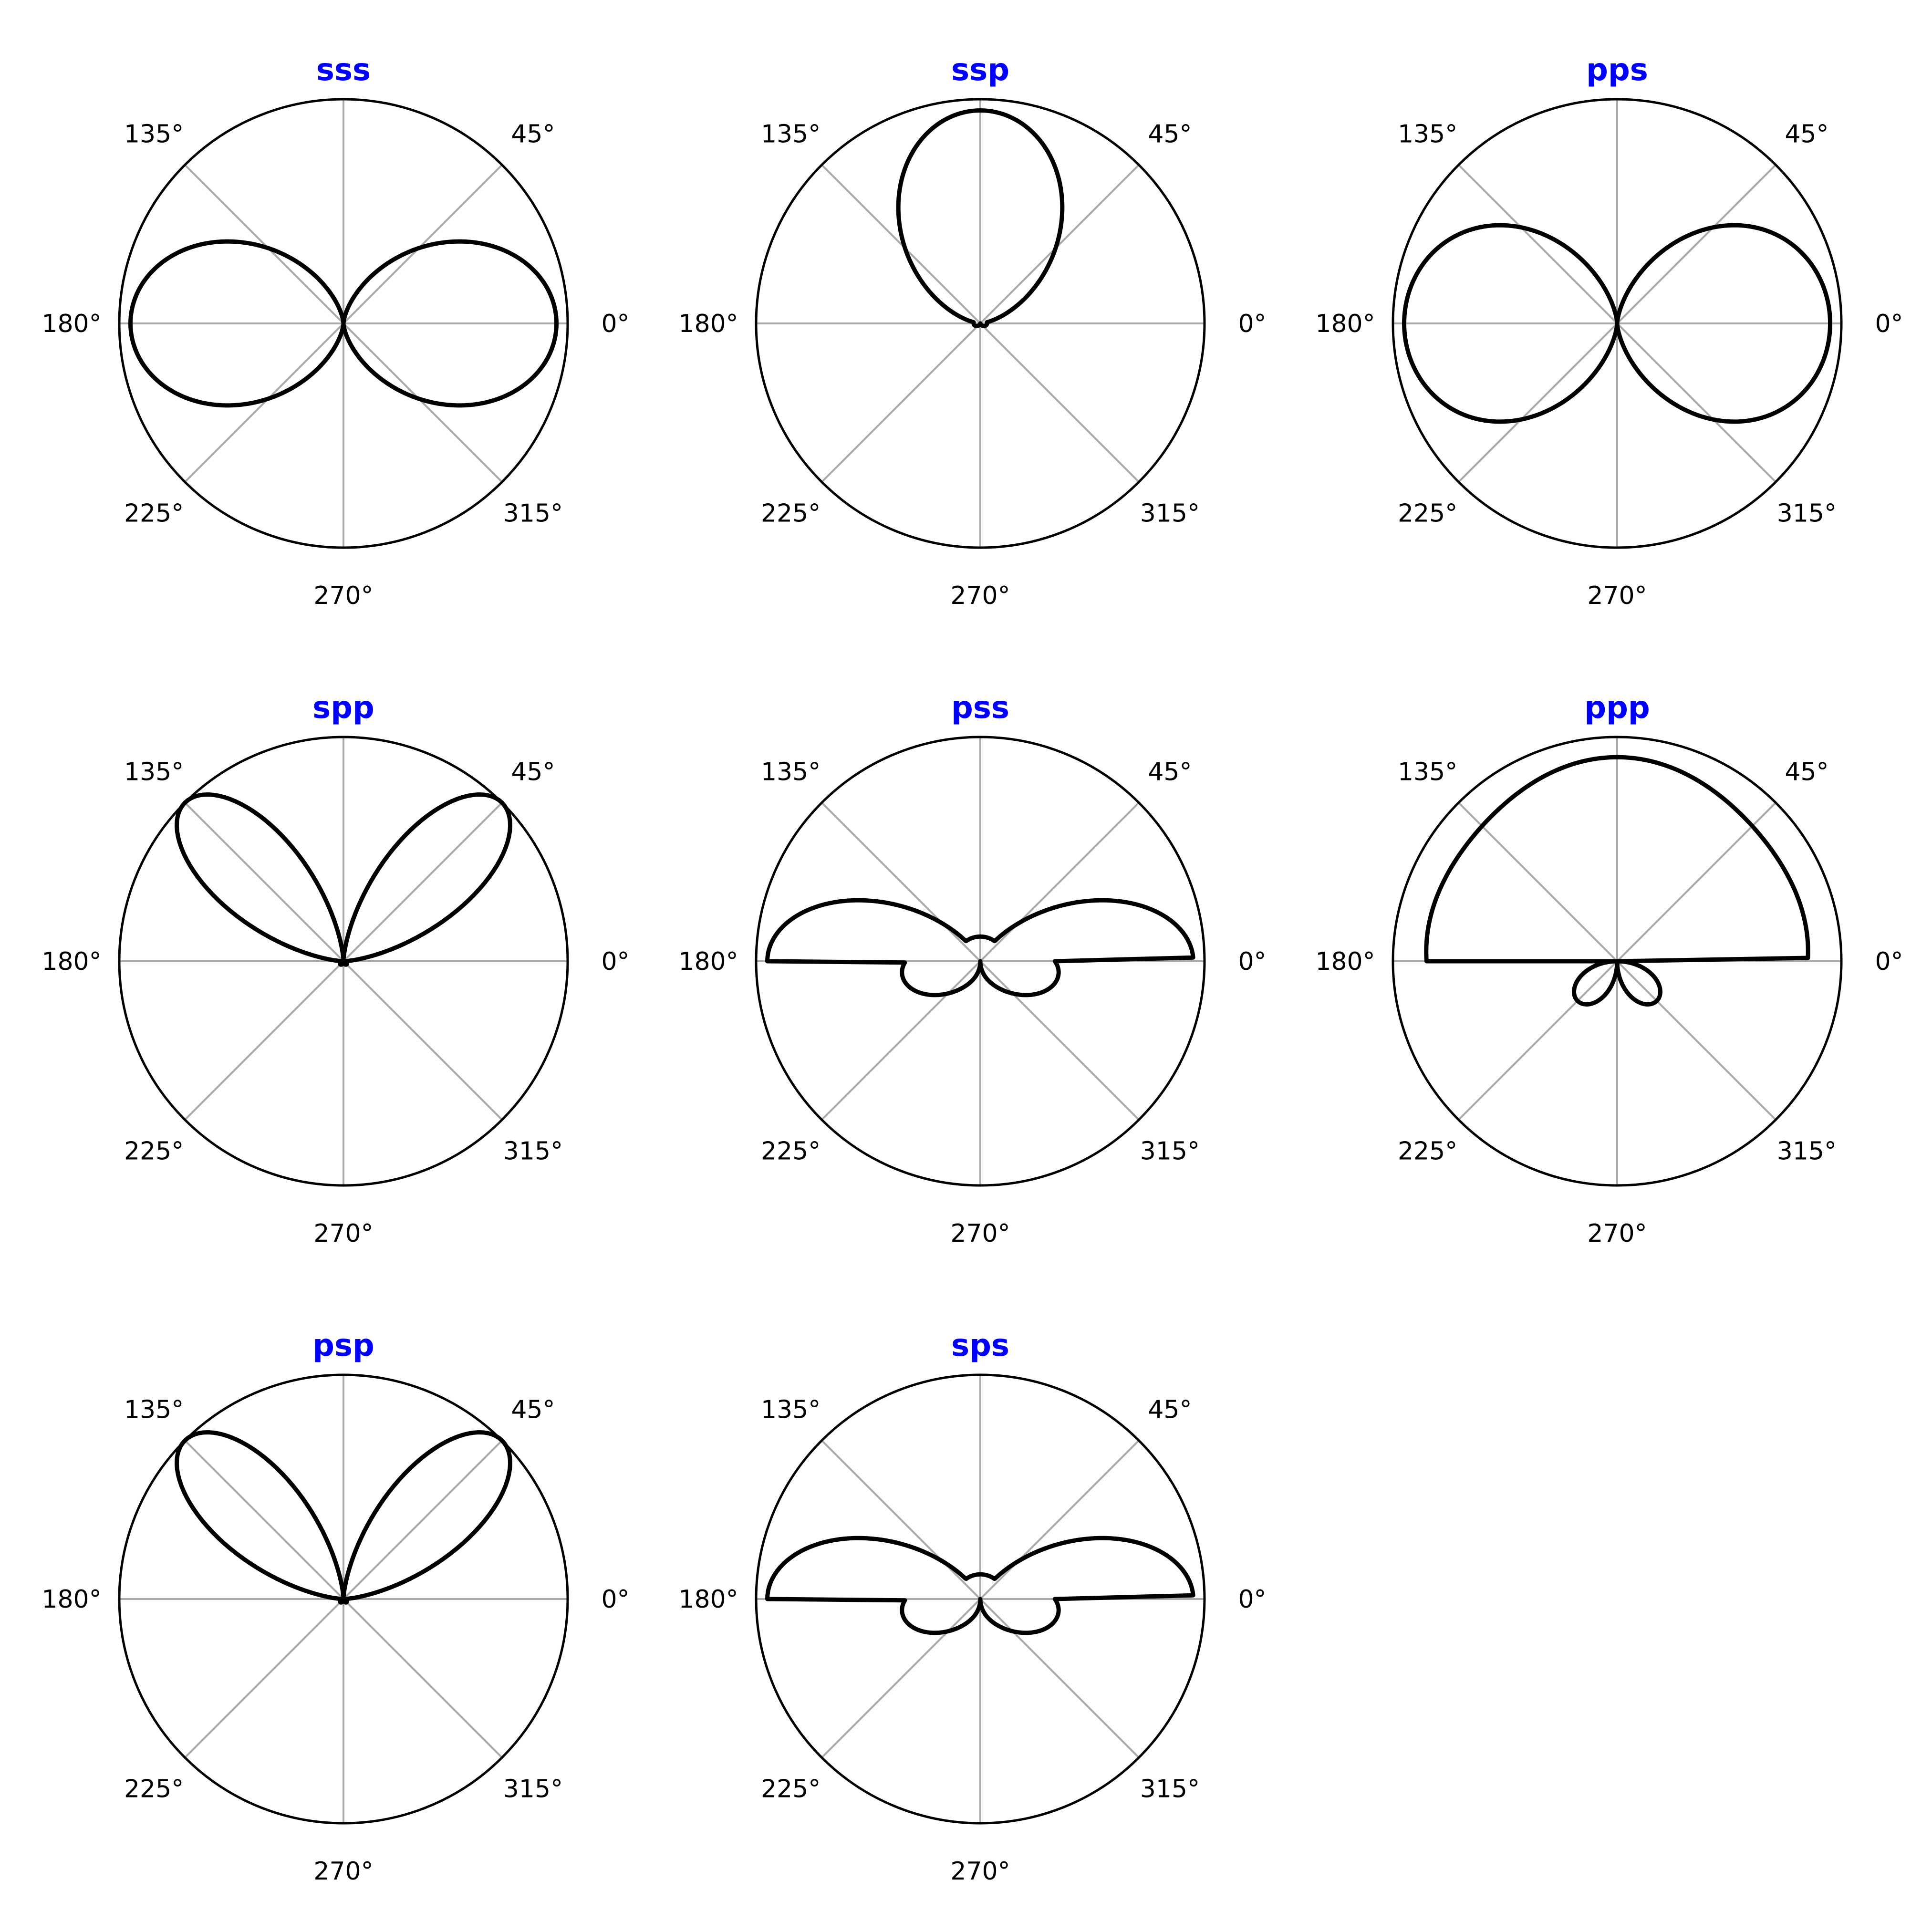  Describe the element at coordinates (343, 70) in the screenshot. I see `panel-title: sss` at that location.